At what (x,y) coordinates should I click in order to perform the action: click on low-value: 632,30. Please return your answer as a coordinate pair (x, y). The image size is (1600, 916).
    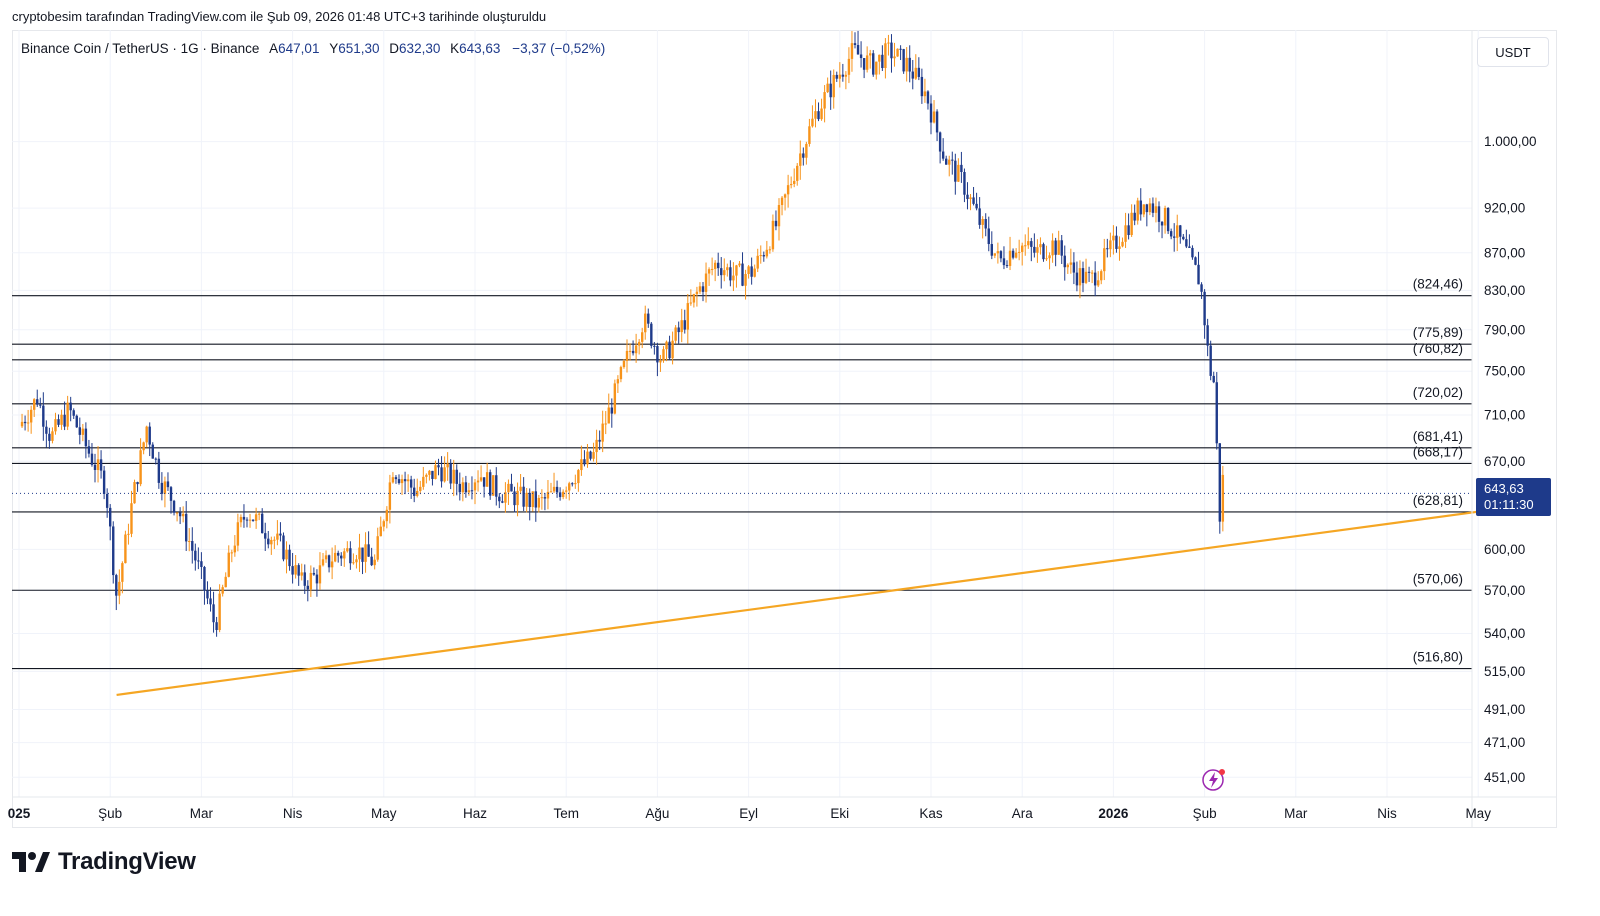
    Looking at the image, I should click on (420, 48).